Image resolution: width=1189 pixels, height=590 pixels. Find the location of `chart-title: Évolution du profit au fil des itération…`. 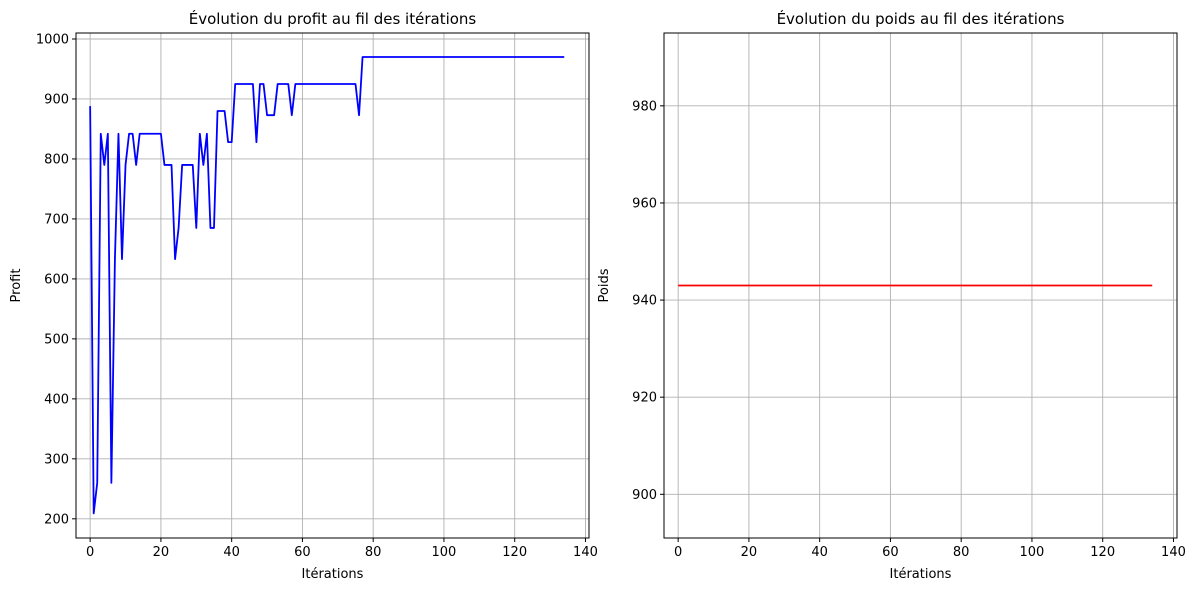

chart-title: Évolution du profit au fil des itération… is located at coordinates (333, 18).